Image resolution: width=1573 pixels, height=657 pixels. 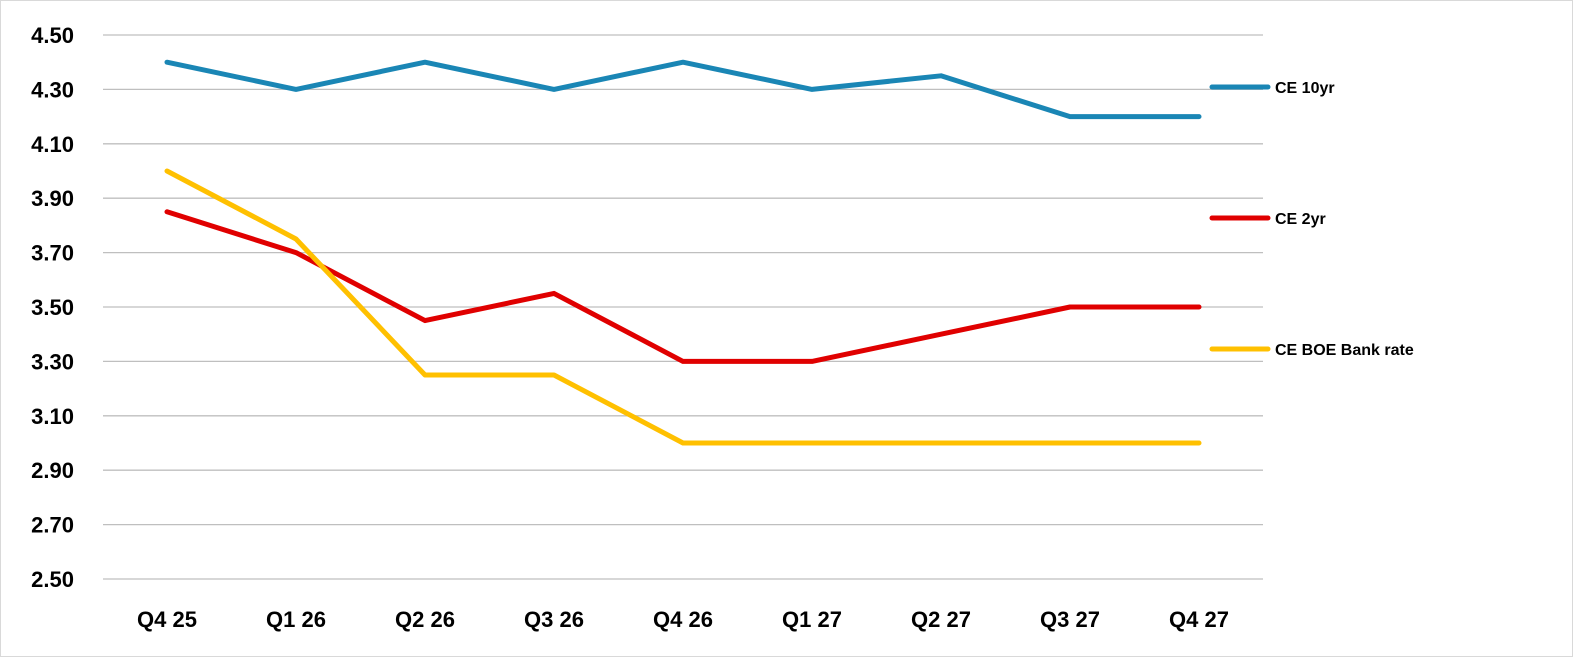 I want to click on y-tick-label: 3.70, so click(x=52, y=253).